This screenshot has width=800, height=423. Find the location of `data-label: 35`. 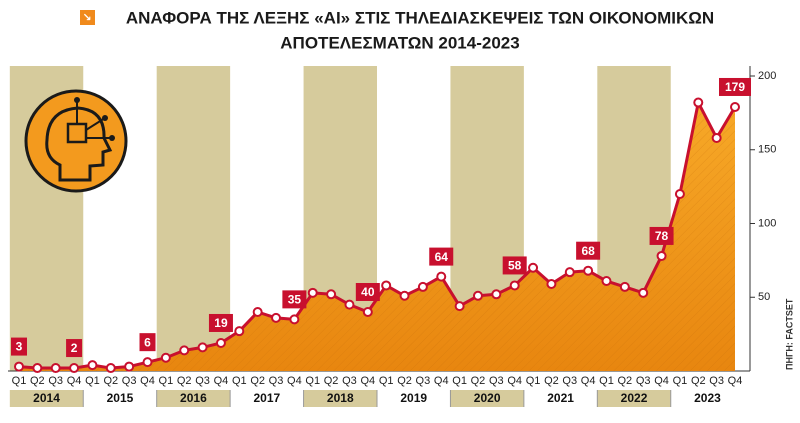

data-label: 35 is located at coordinates (295, 300).